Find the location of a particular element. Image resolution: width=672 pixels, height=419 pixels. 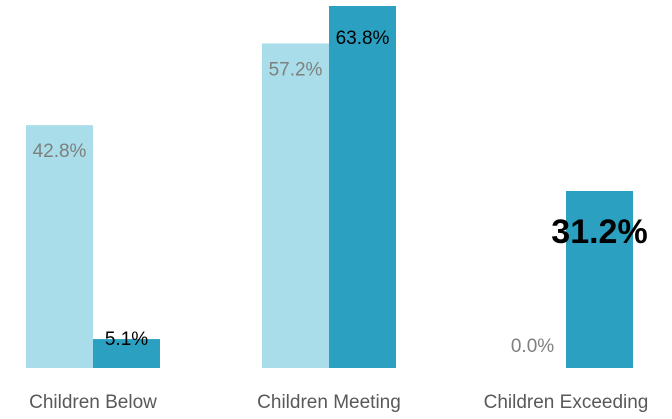

category-label-children-below: Children Below is located at coordinates (93, 402).